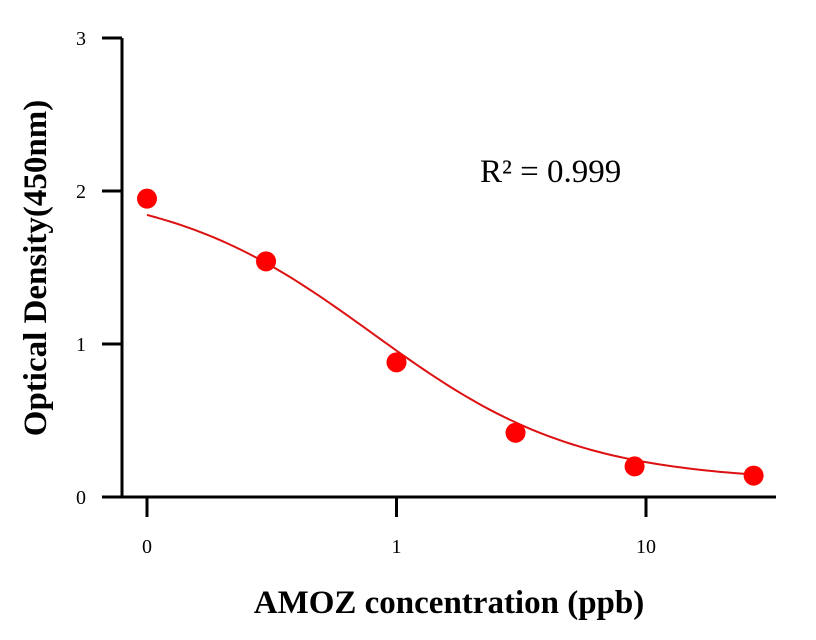 Image resolution: width=816 pixels, height=640 pixels. What do you see at coordinates (550, 172) in the screenshot?
I see `annotation-r-squared: R² = 0.999` at bounding box center [550, 172].